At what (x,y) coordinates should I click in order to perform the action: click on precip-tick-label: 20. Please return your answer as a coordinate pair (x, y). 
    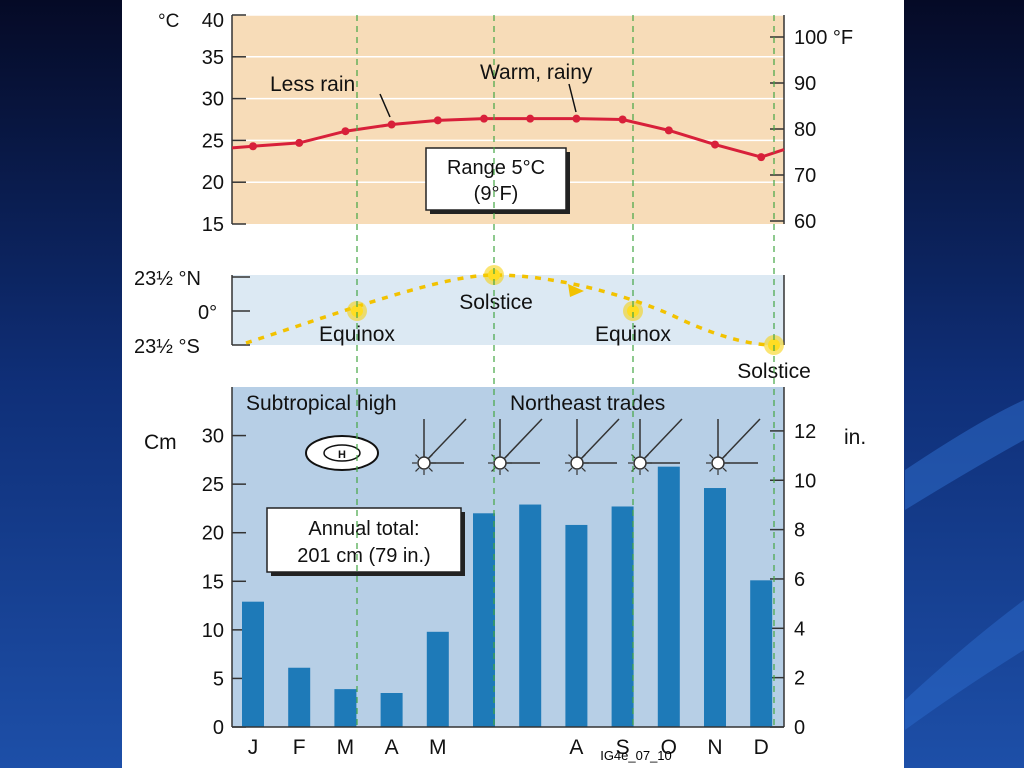
    Looking at the image, I should click on (213, 534).